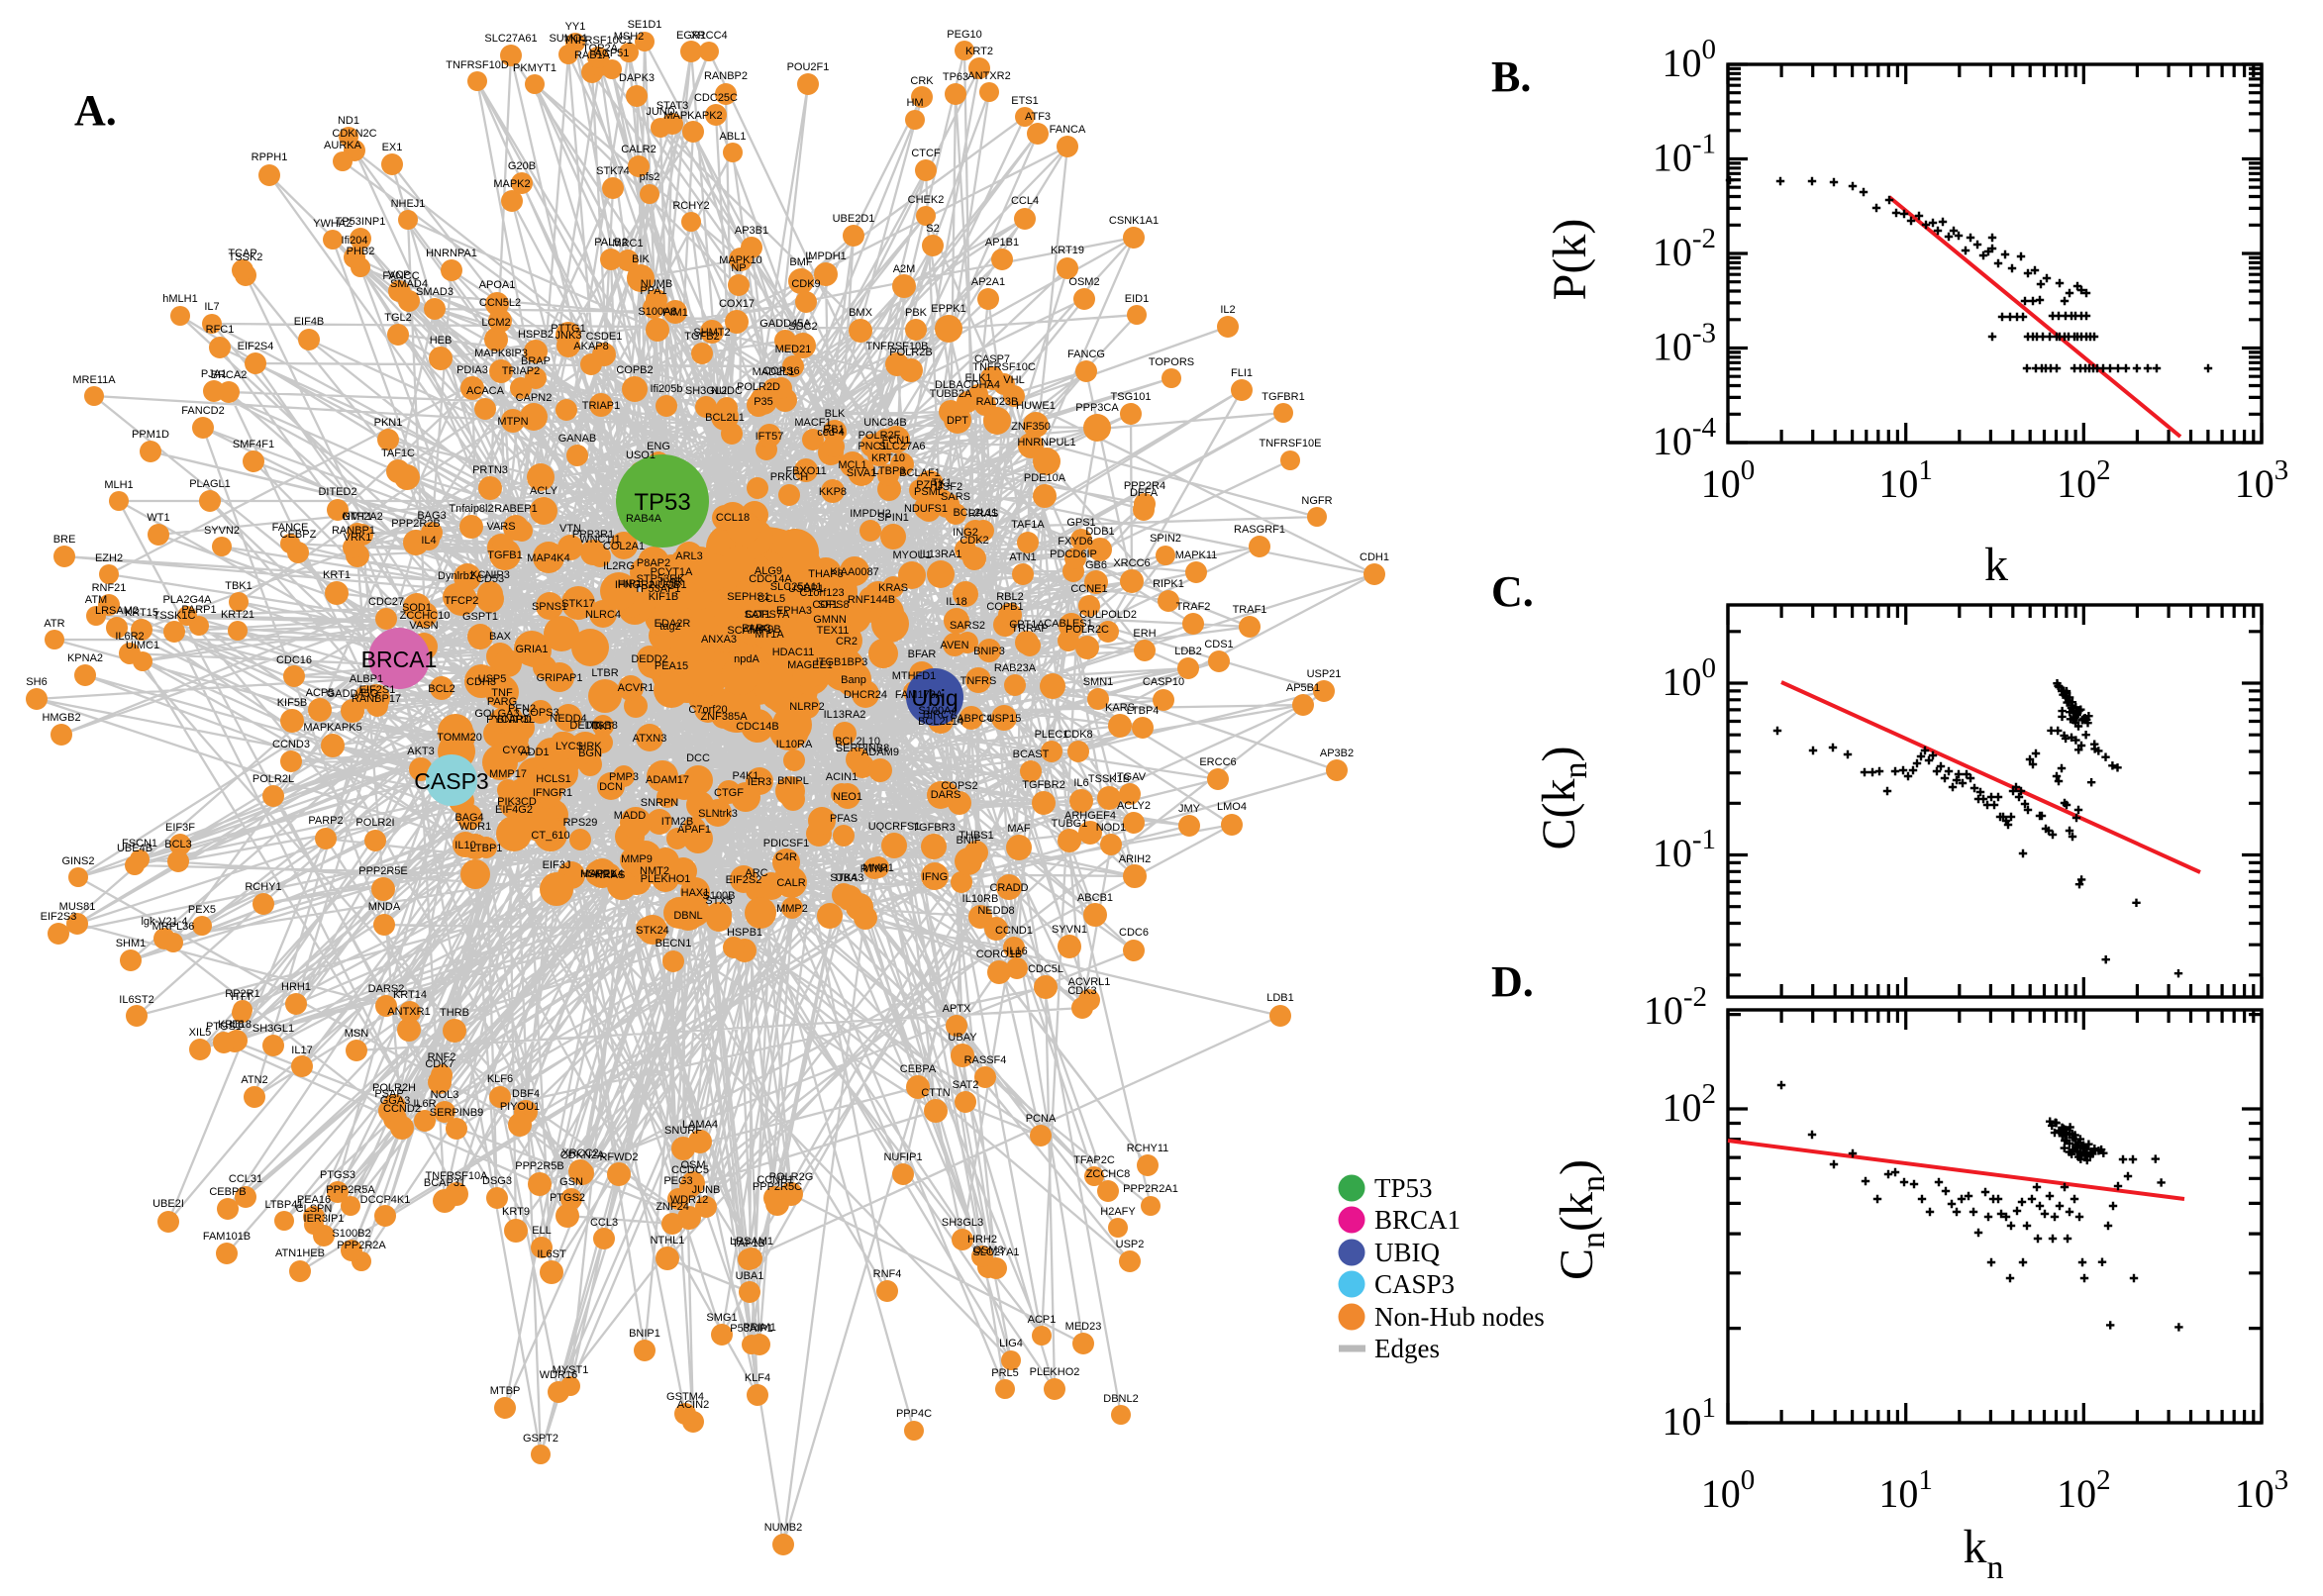  Describe the element at coordinates (522, 166) in the screenshot. I see `svg-text: G20B` at that location.